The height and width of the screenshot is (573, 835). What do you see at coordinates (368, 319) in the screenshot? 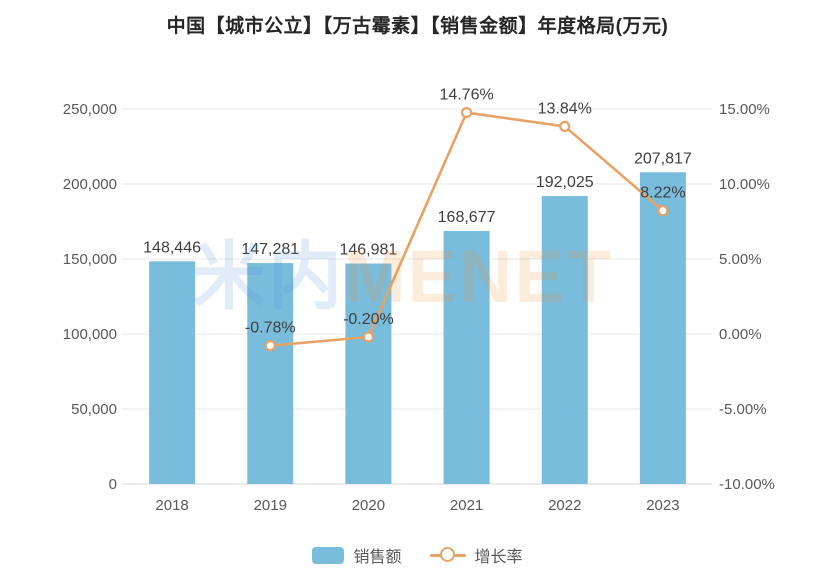
I see `growth-value-label: -0.20%` at bounding box center [368, 319].